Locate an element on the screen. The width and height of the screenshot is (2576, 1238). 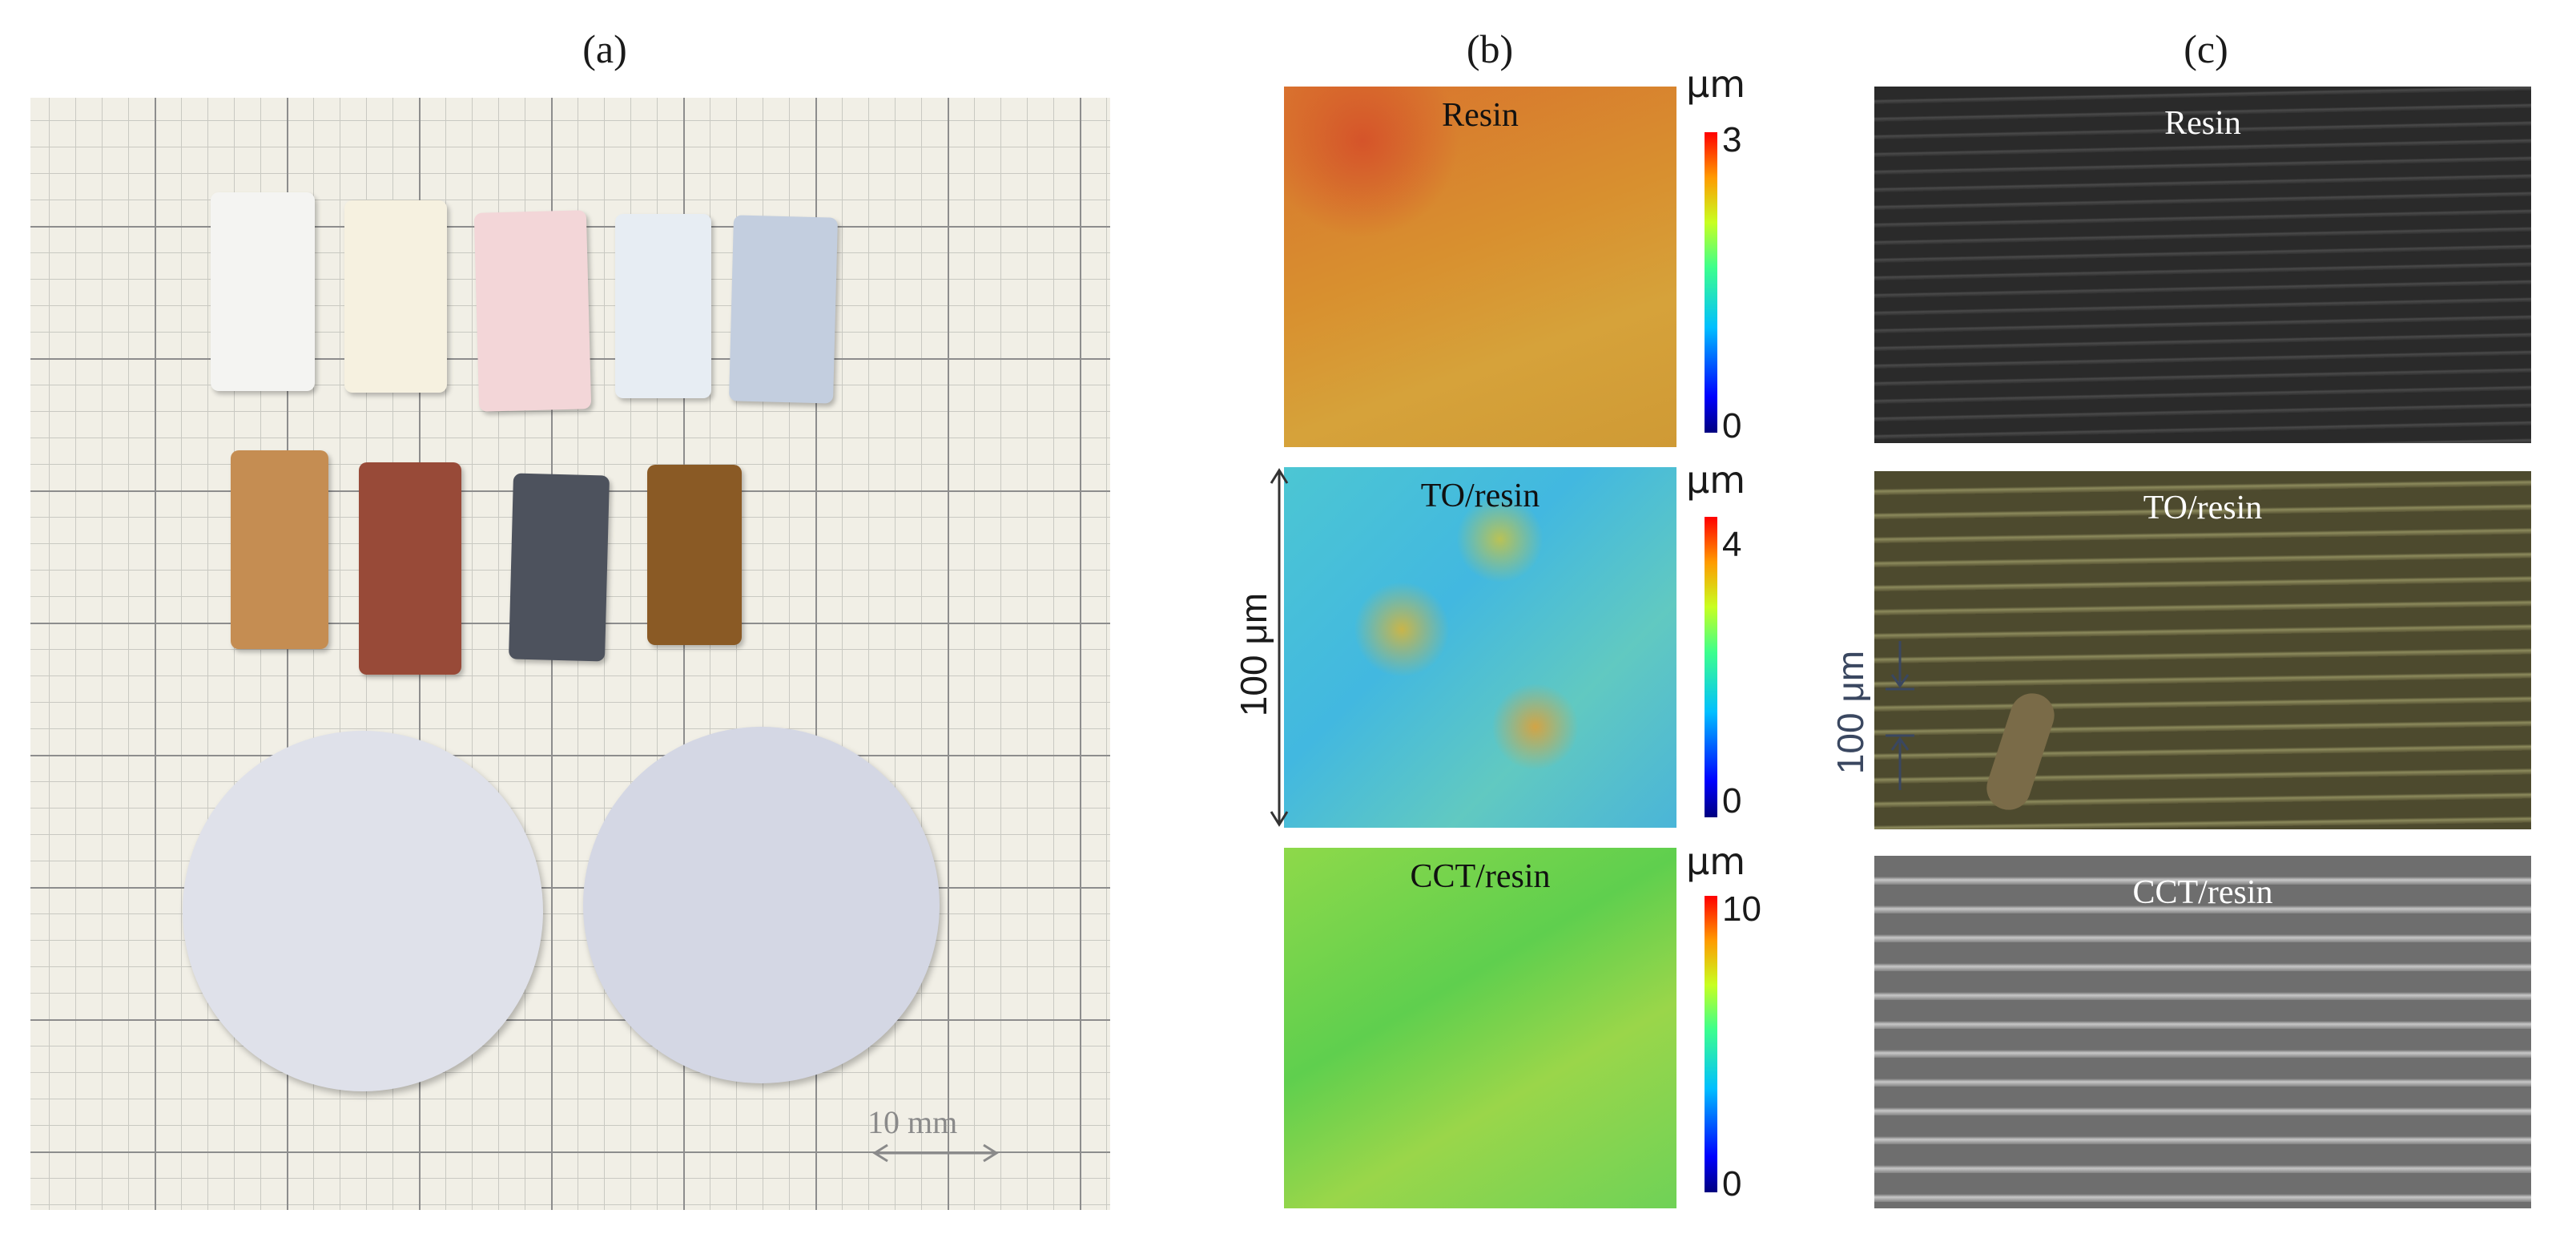
map-title: Resin is located at coordinates (1480, 116).